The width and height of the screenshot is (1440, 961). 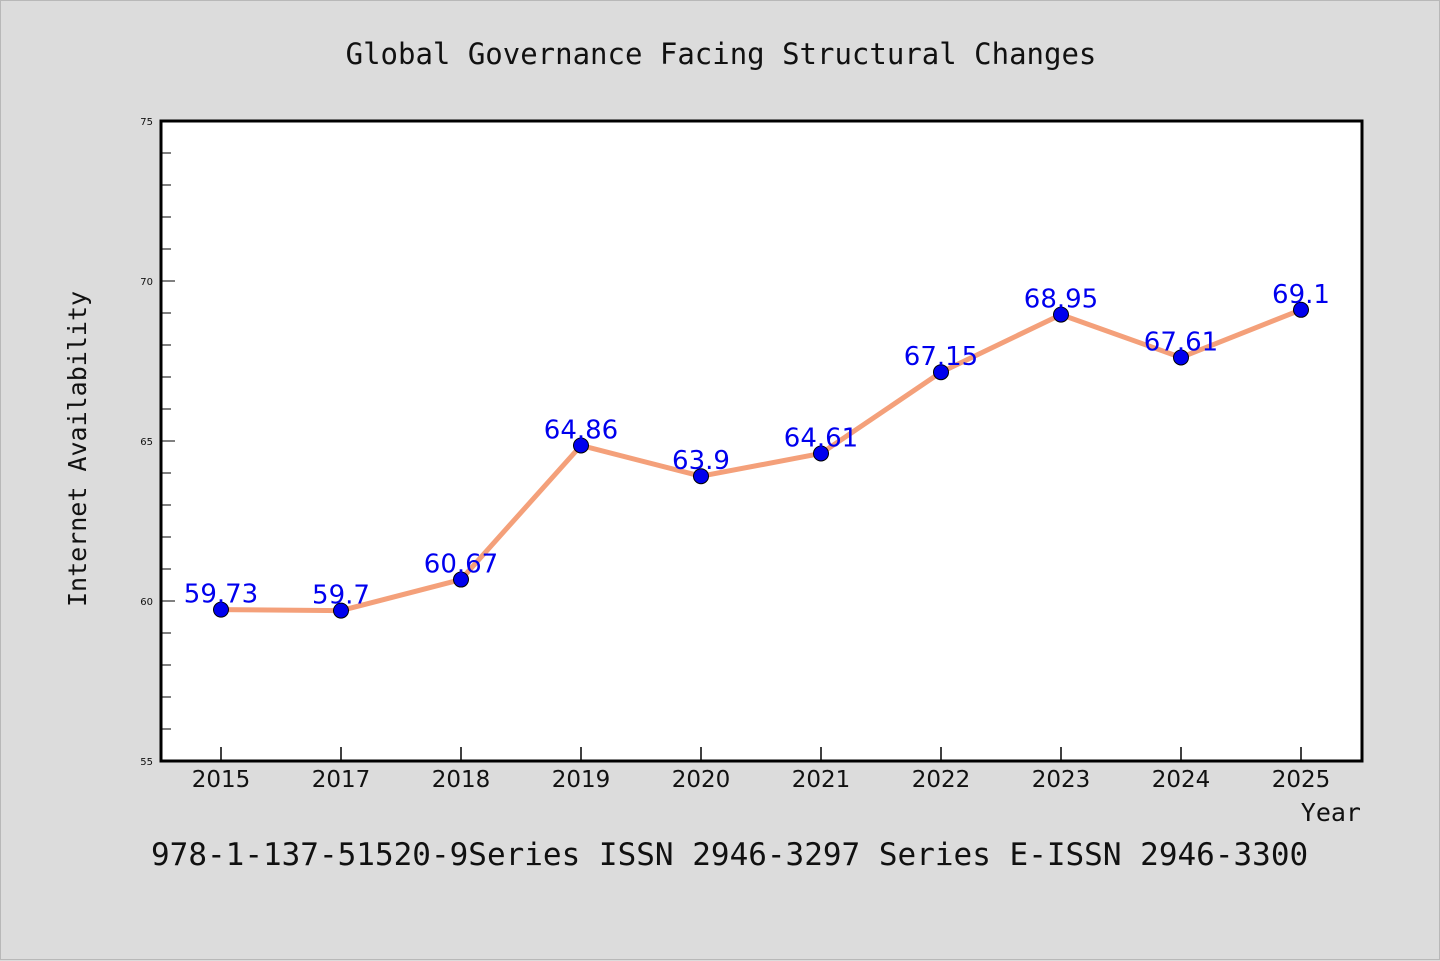 What do you see at coordinates (221, 595) in the screenshot?
I see `data-label: 59.73` at bounding box center [221, 595].